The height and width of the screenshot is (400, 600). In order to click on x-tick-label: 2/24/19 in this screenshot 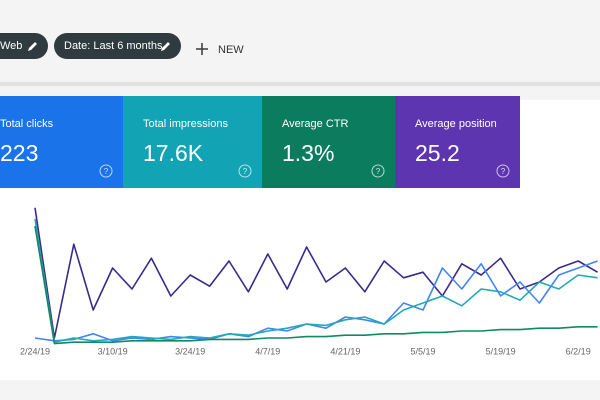, I will do `click(35, 351)`.